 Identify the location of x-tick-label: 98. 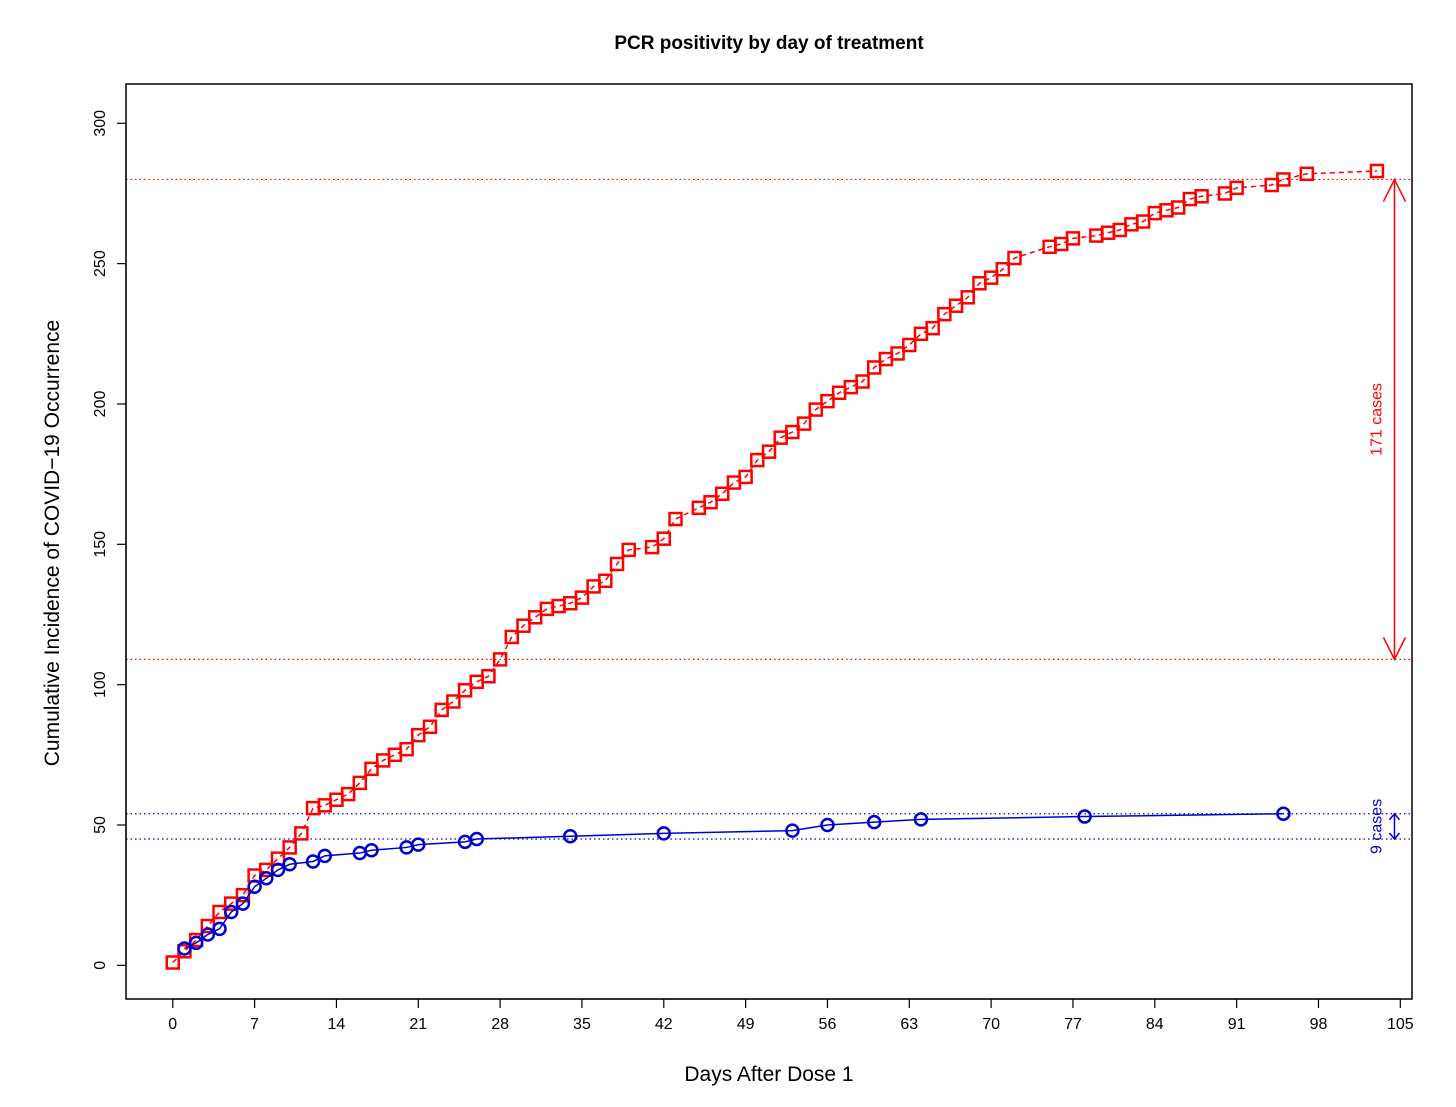
(1319, 1024).